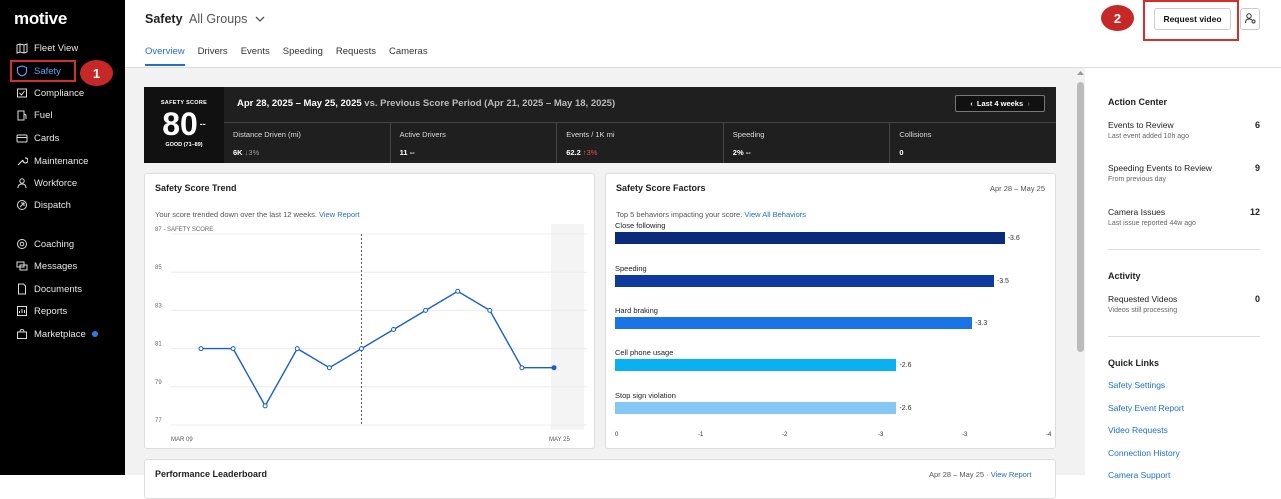 The height and width of the screenshot is (499, 1281). I want to click on link-safety-event-report: Safety Event Report, so click(1146, 408).